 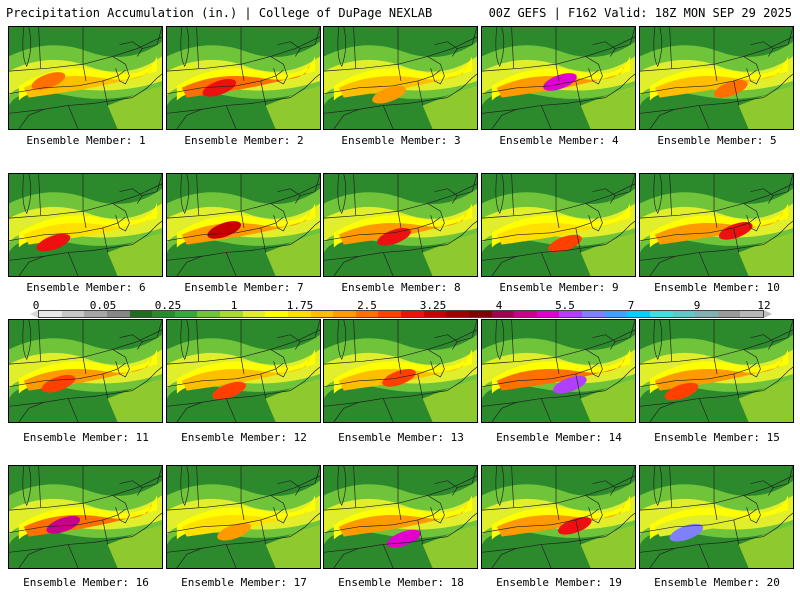 What do you see at coordinates (401, 287) in the screenshot?
I see `ensemble-member-label: Ensemble Member: 8` at bounding box center [401, 287].